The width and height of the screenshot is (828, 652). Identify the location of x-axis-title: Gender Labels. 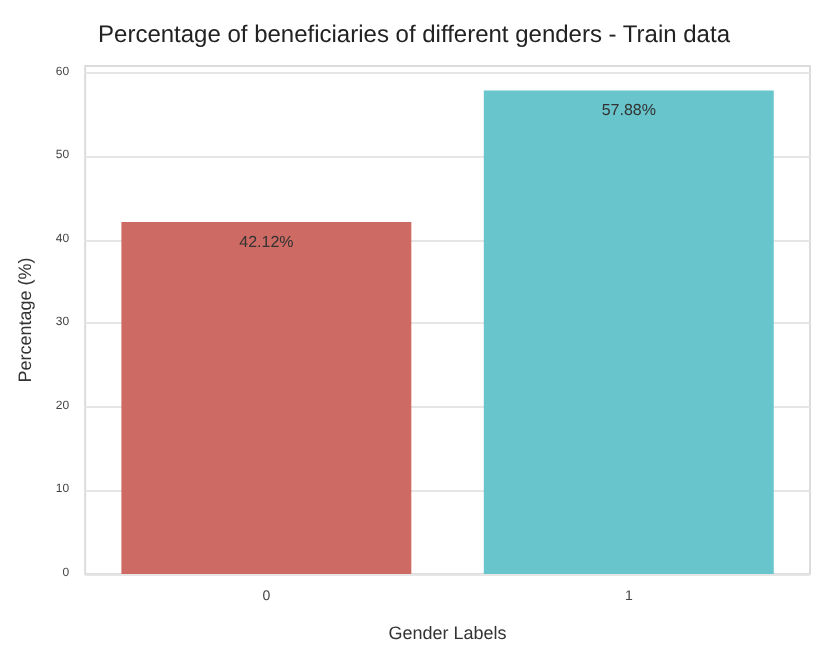
(448, 633).